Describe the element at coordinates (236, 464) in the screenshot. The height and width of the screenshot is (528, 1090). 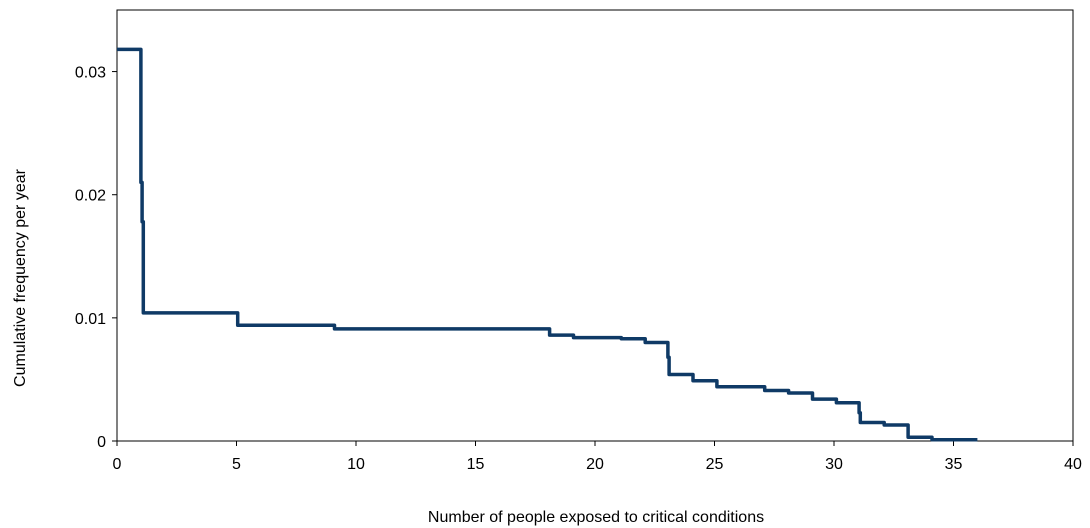
I see `x-tick-label: 5` at that location.